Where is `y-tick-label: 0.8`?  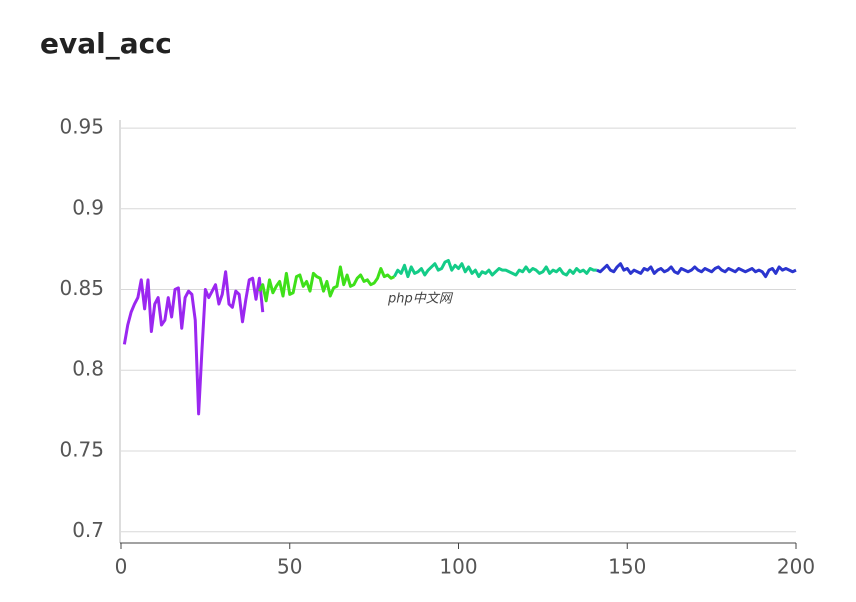 y-tick-label: 0.8 is located at coordinates (88, 369).